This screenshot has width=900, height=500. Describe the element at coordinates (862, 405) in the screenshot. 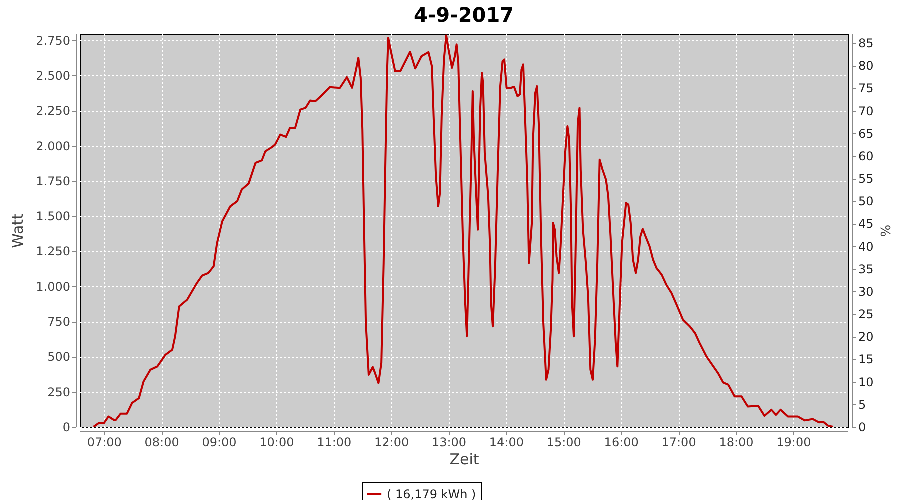

I see `y2-tick-label: 5` at that location.